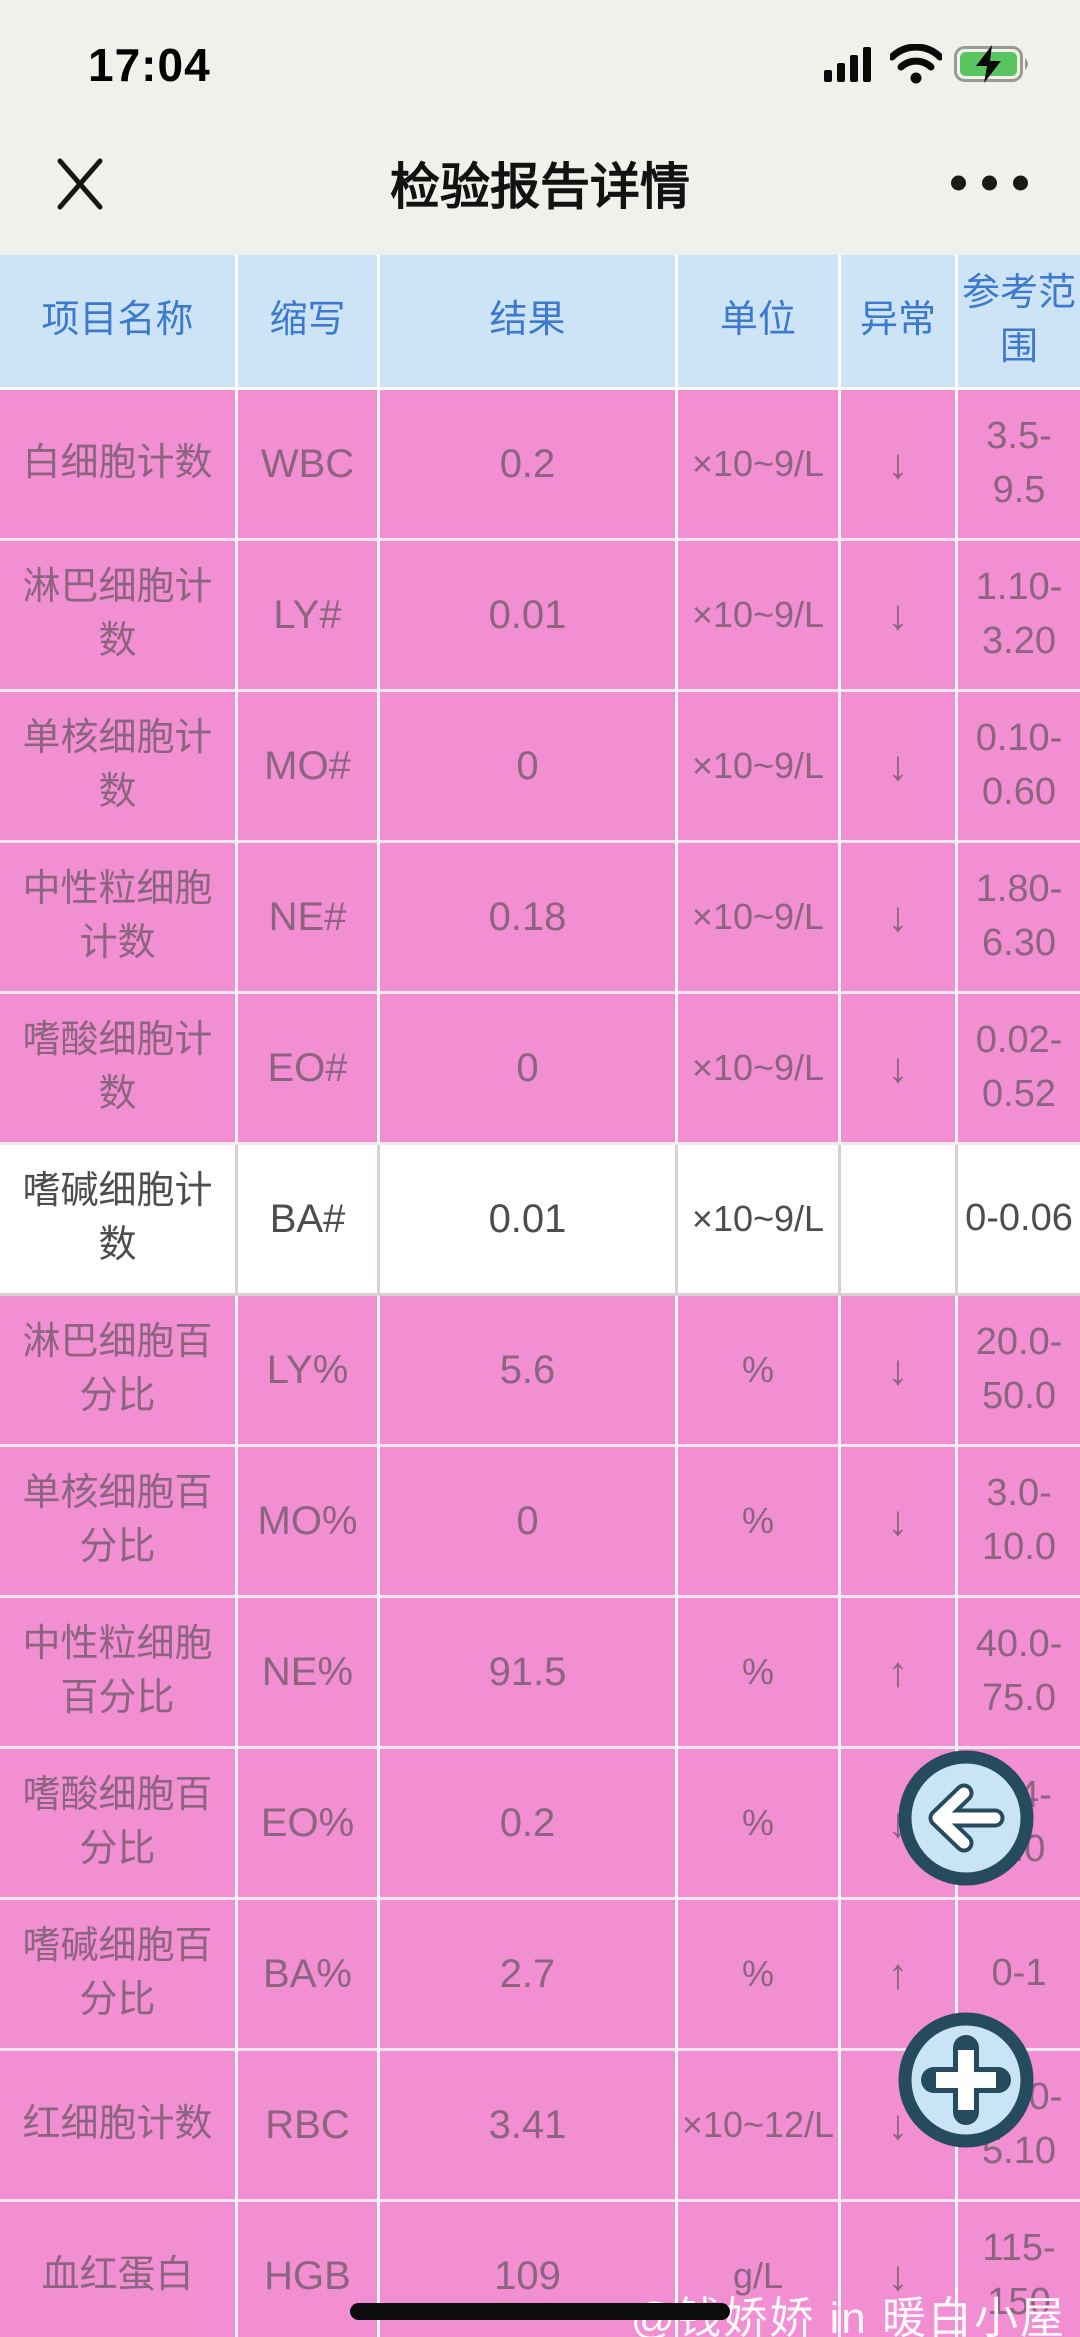 The image size is (1080, 2337). Describe the element at coordinates (119, 1371) in the screenshot. I see `item-name-cell: 淋巴细胞百分比` at that location.